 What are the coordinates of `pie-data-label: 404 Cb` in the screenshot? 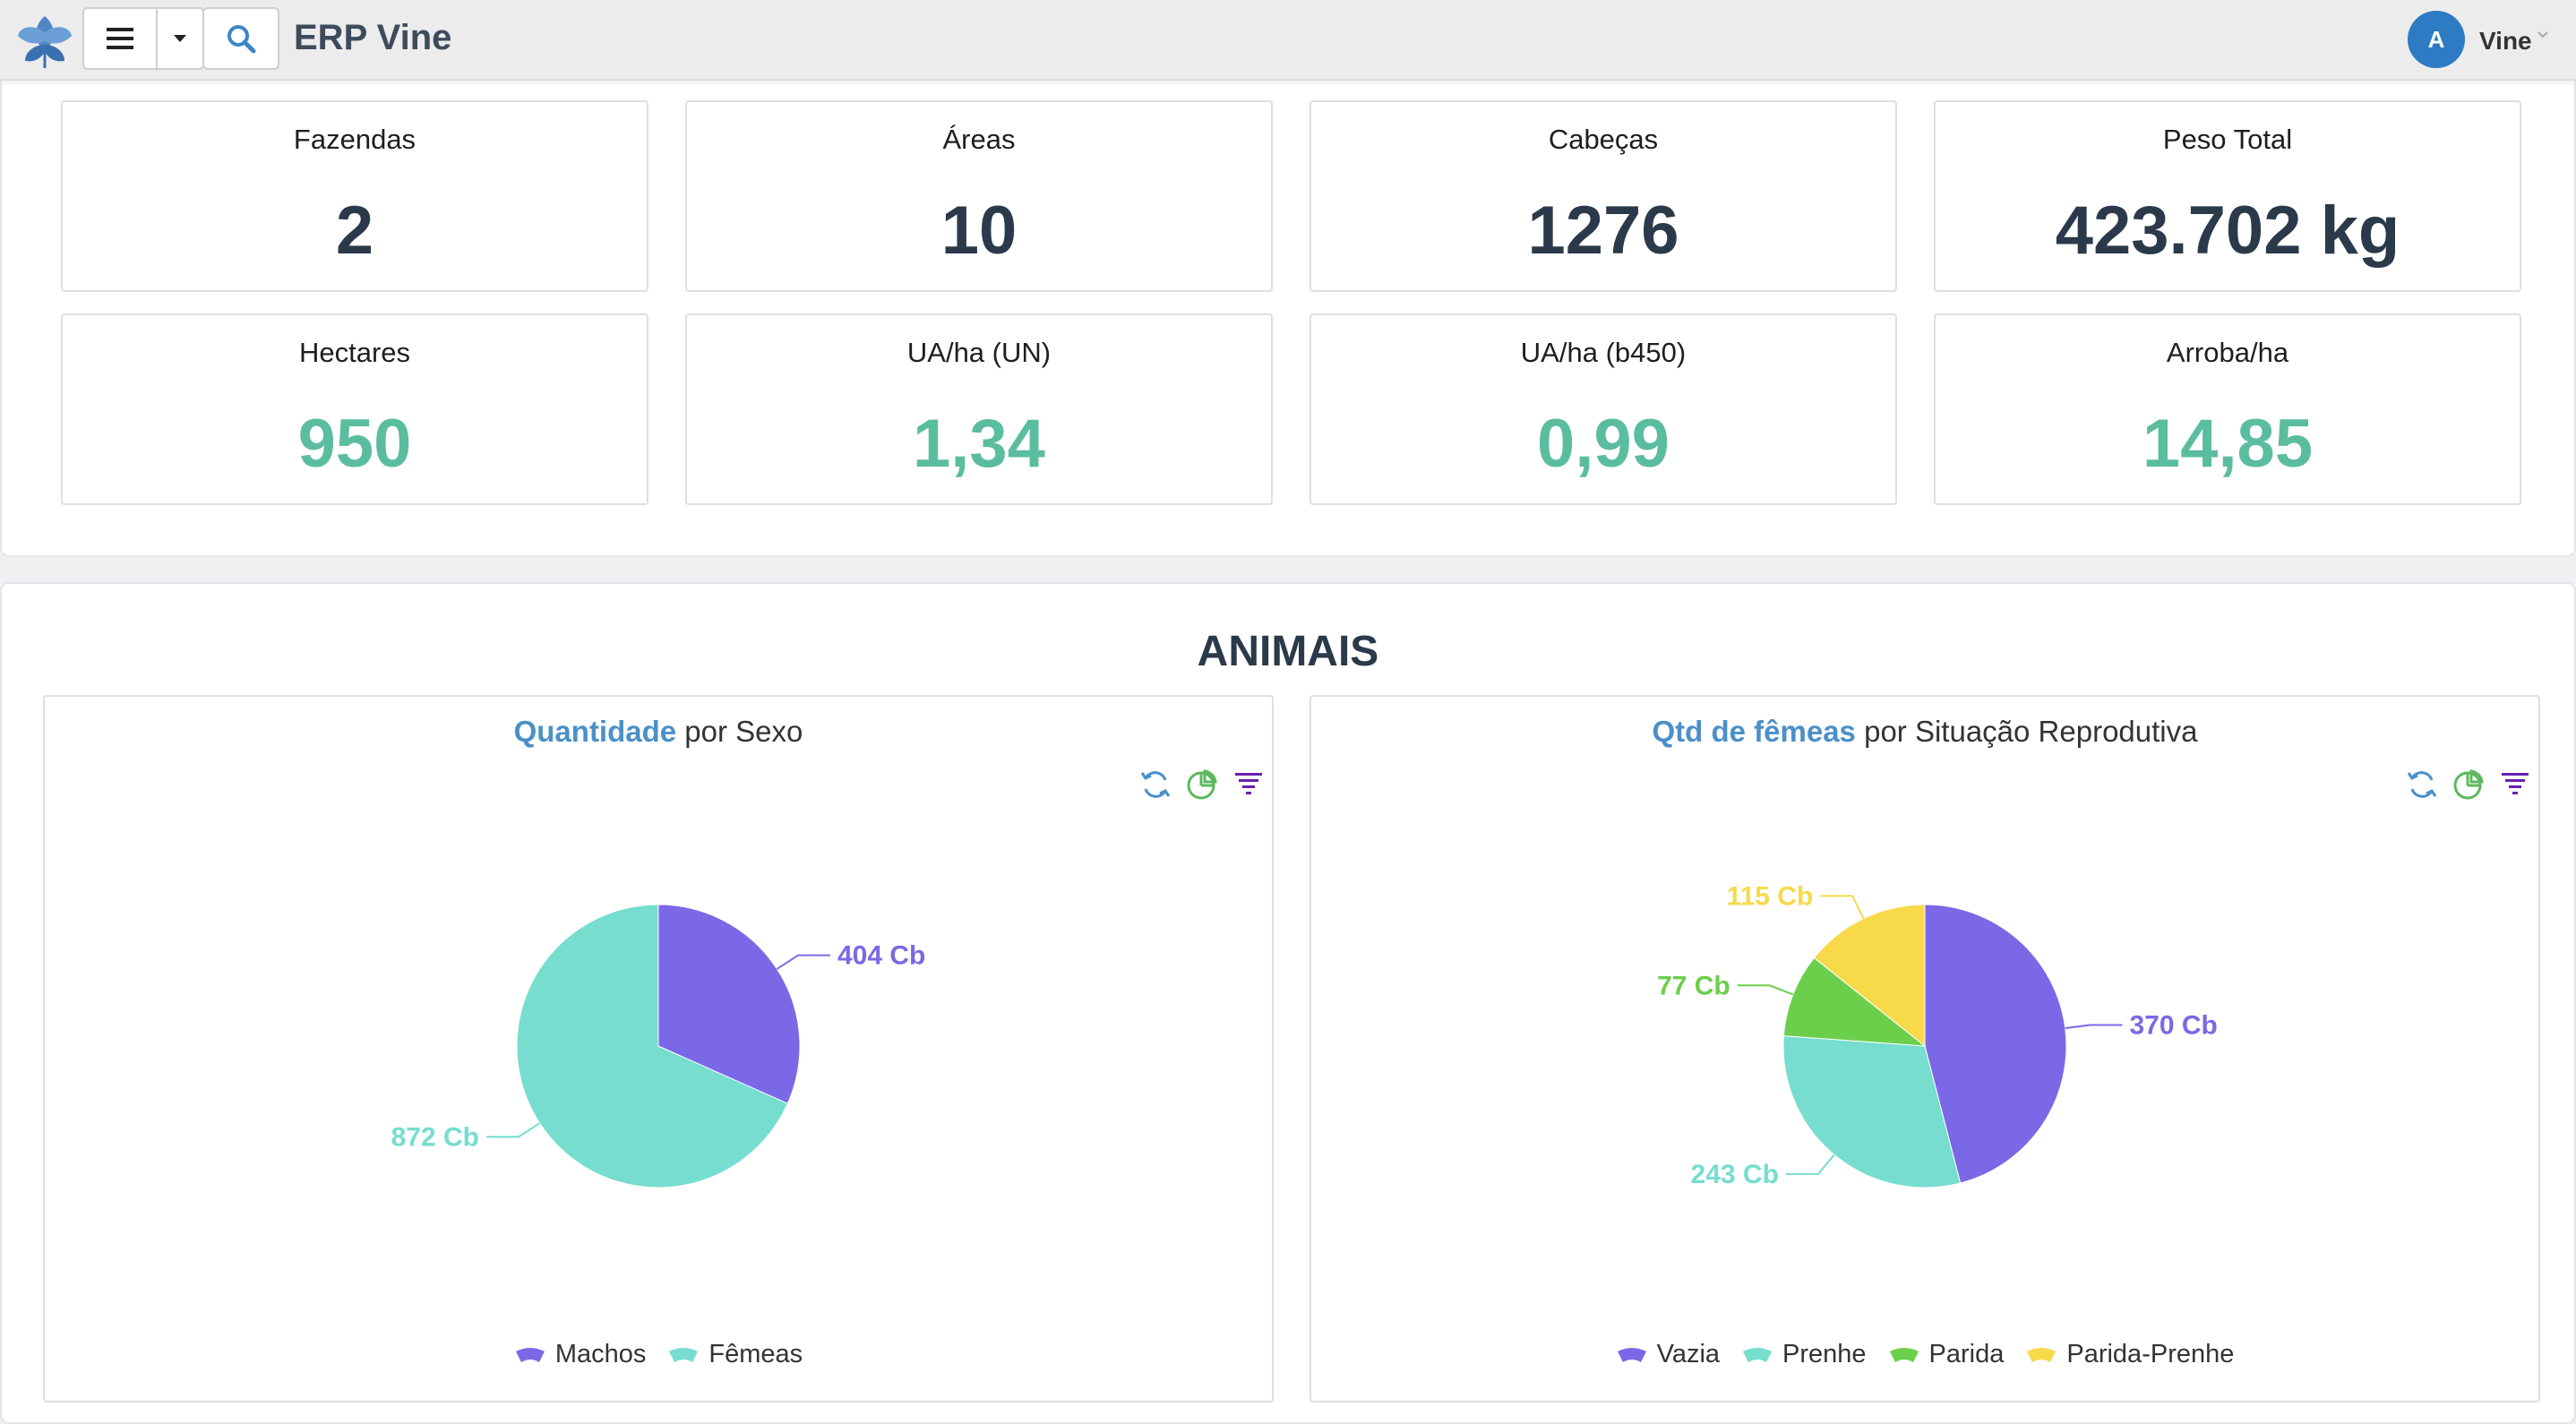 It's located at (881, 956).